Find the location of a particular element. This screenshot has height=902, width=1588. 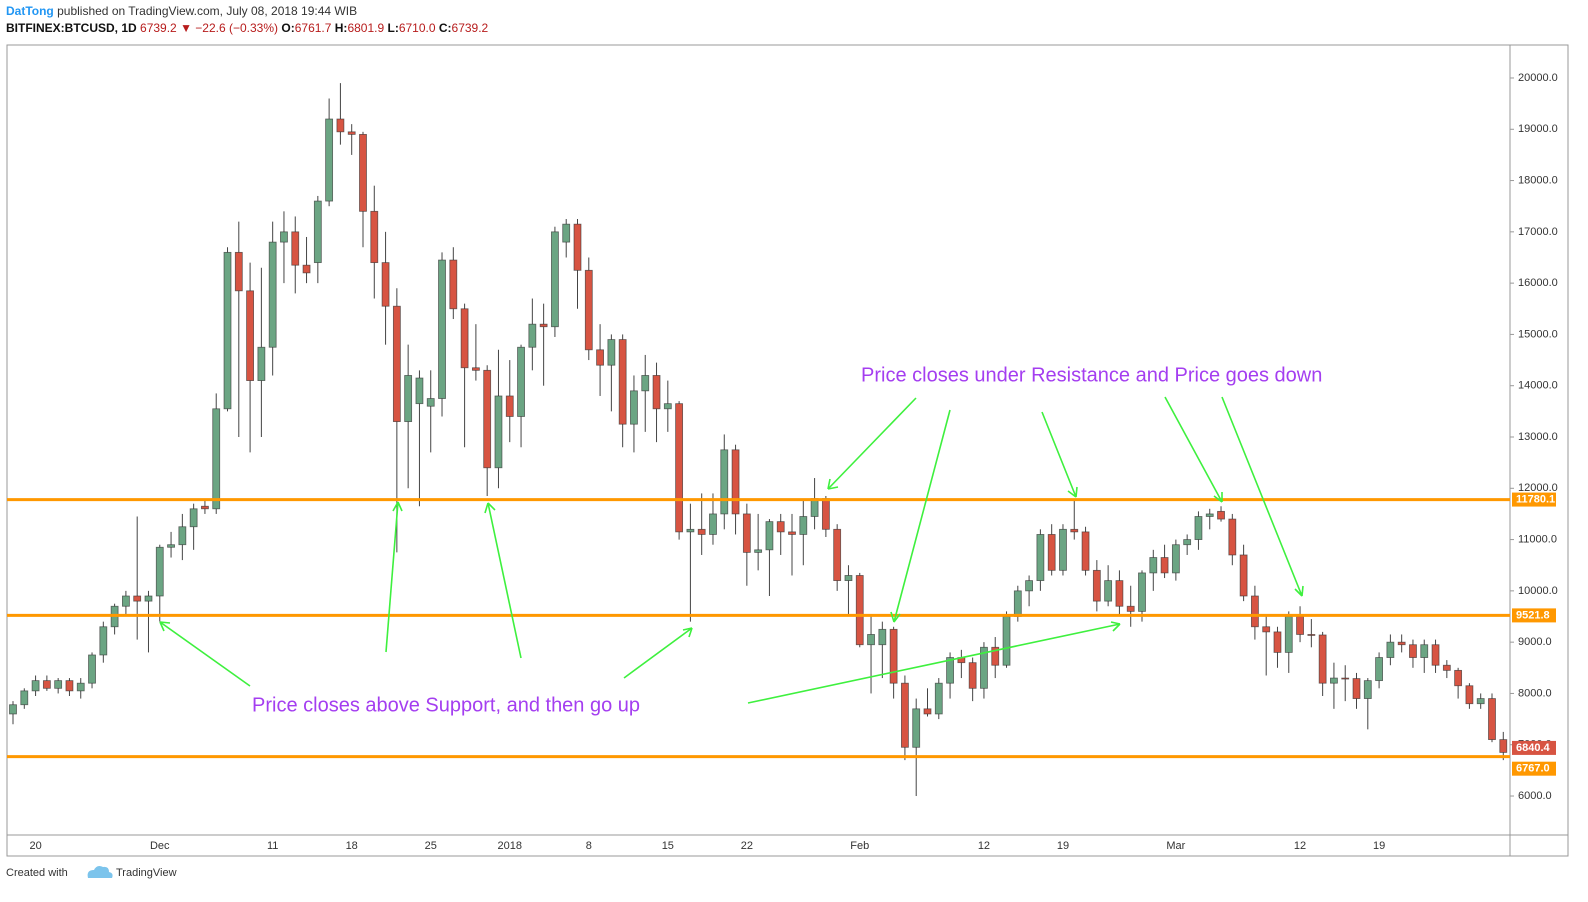

open-label: O: is located at coordinates (287, 28).